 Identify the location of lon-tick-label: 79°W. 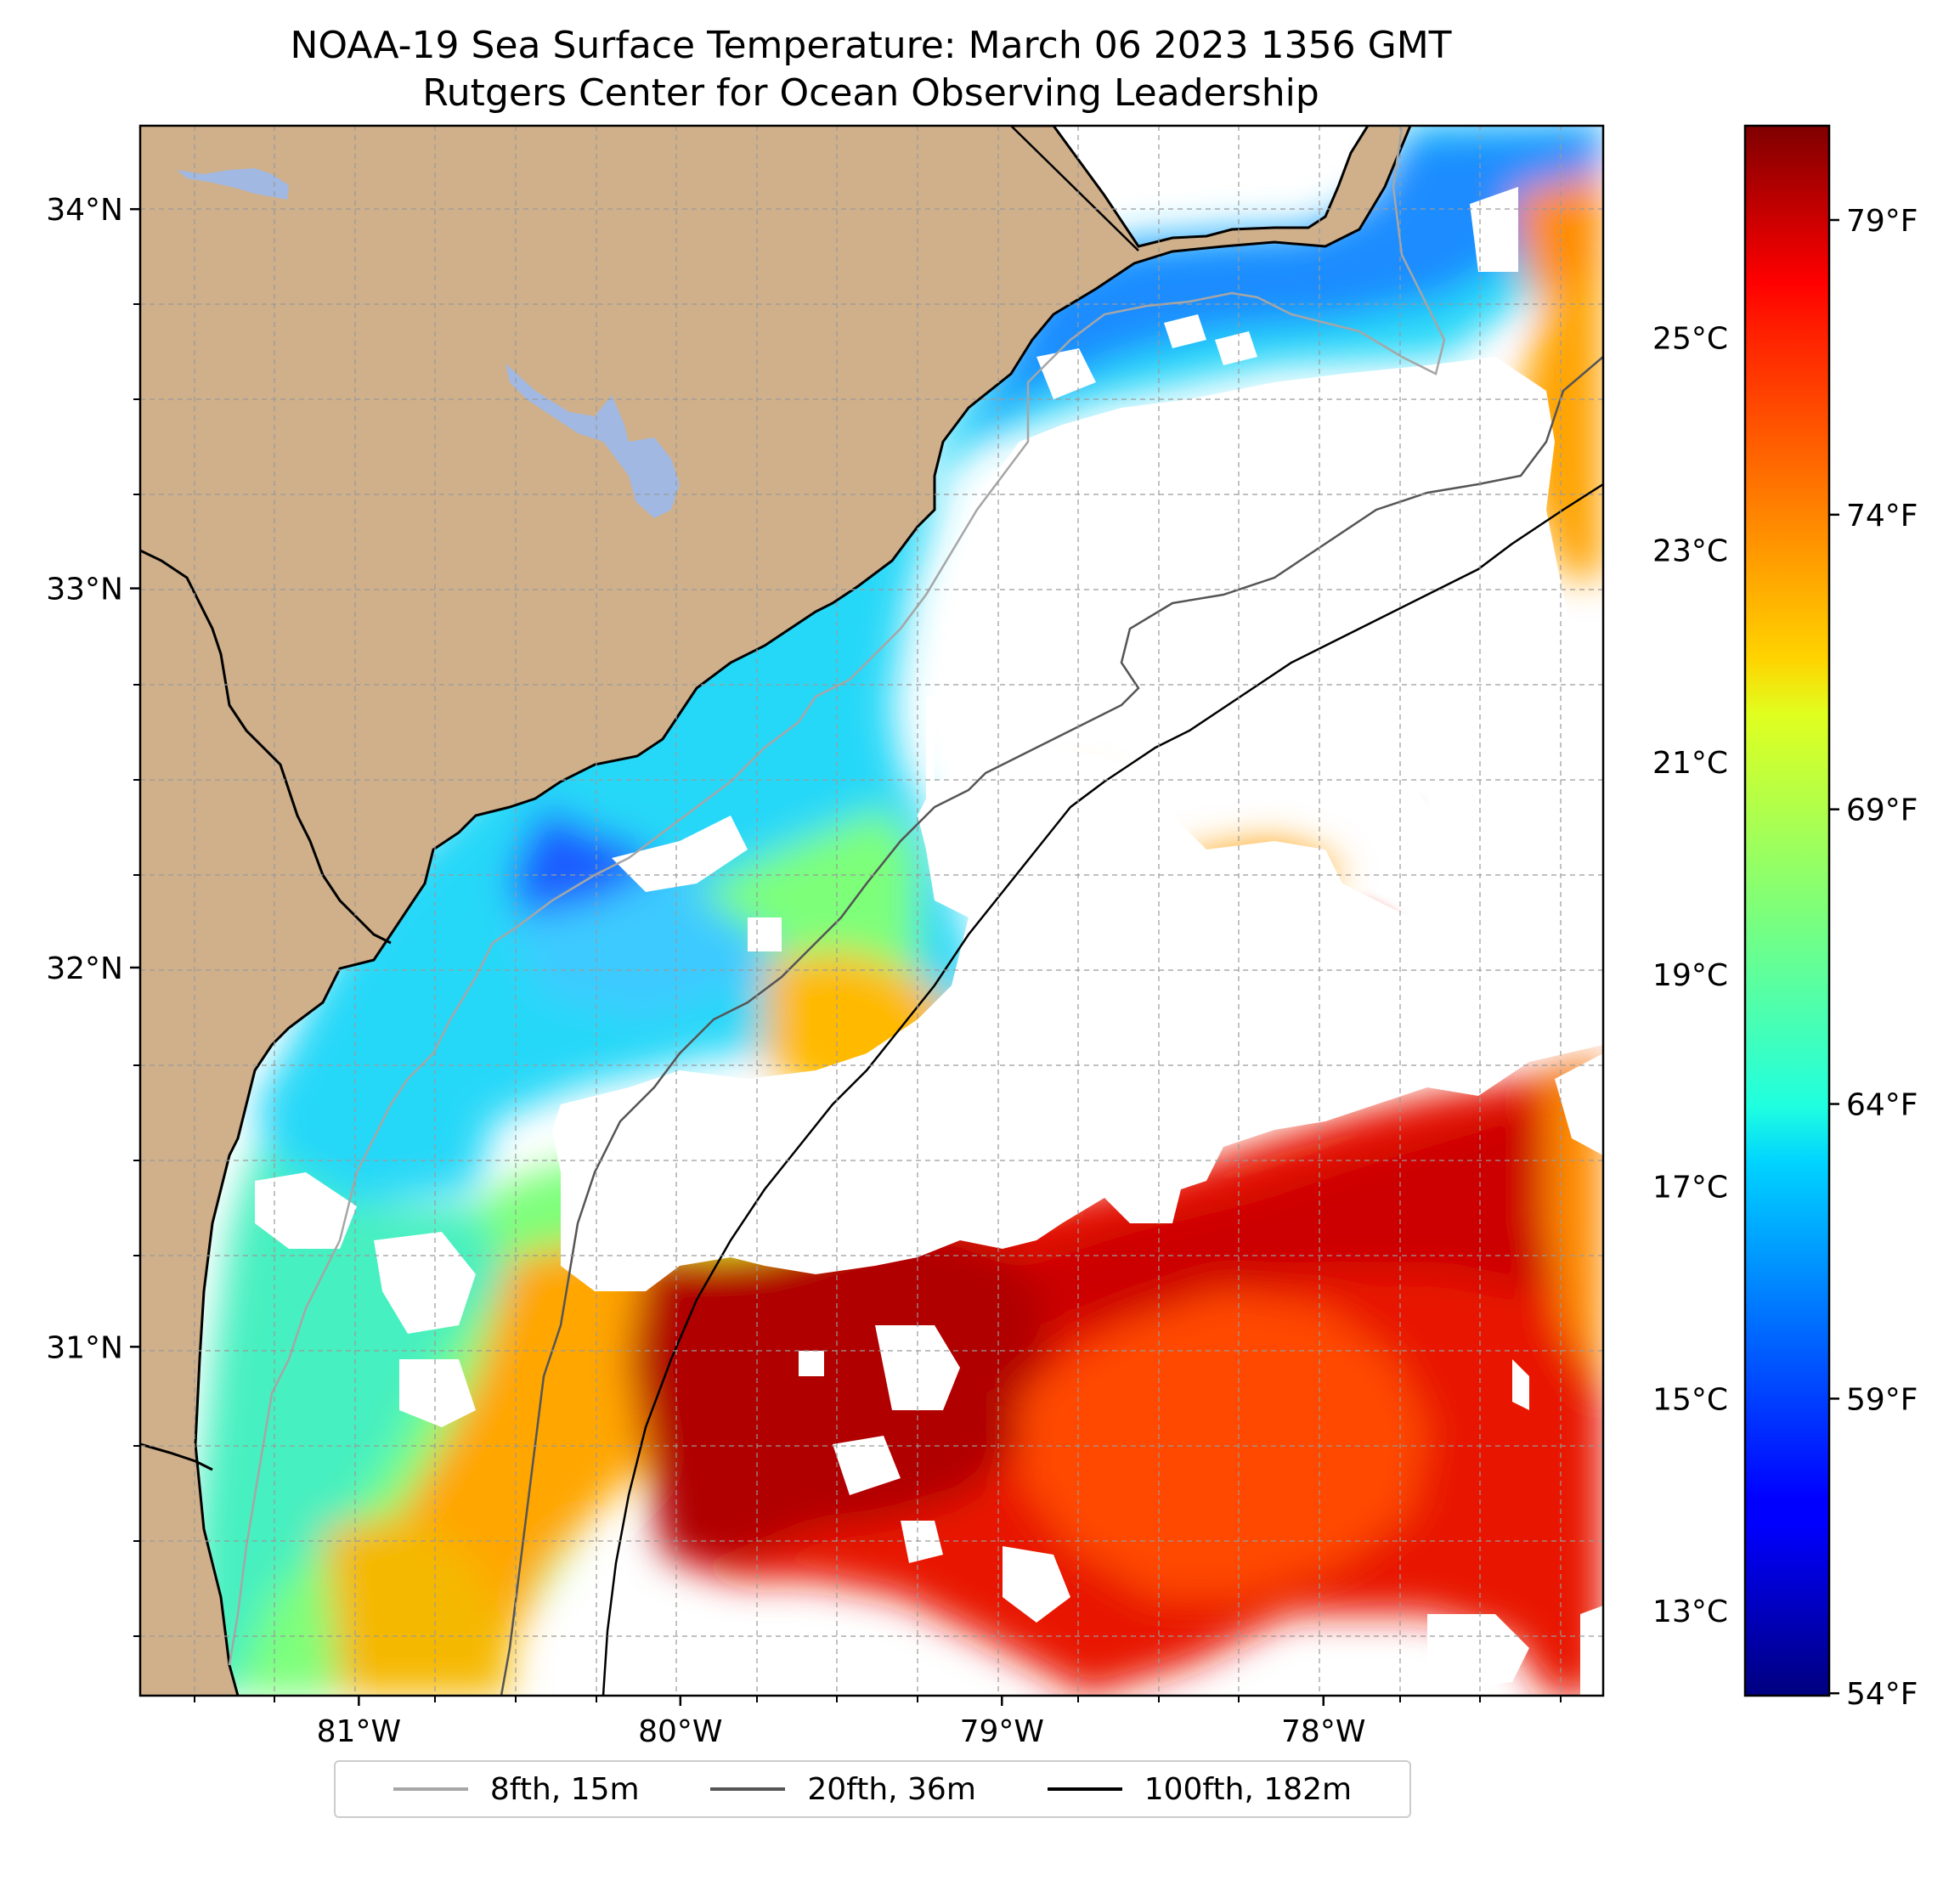
(1002, 1732).